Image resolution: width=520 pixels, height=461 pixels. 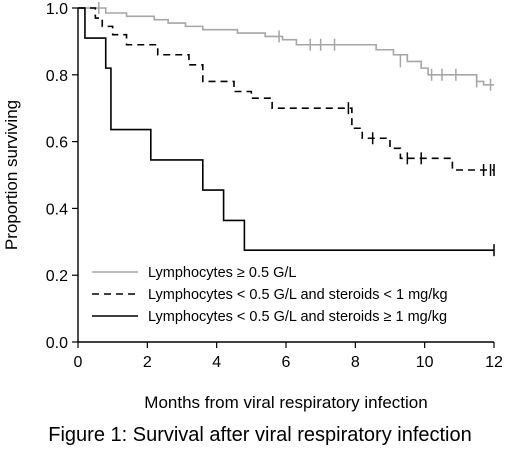 I want to click on y-tick-label: 0.2, so click(x=57, y=276).